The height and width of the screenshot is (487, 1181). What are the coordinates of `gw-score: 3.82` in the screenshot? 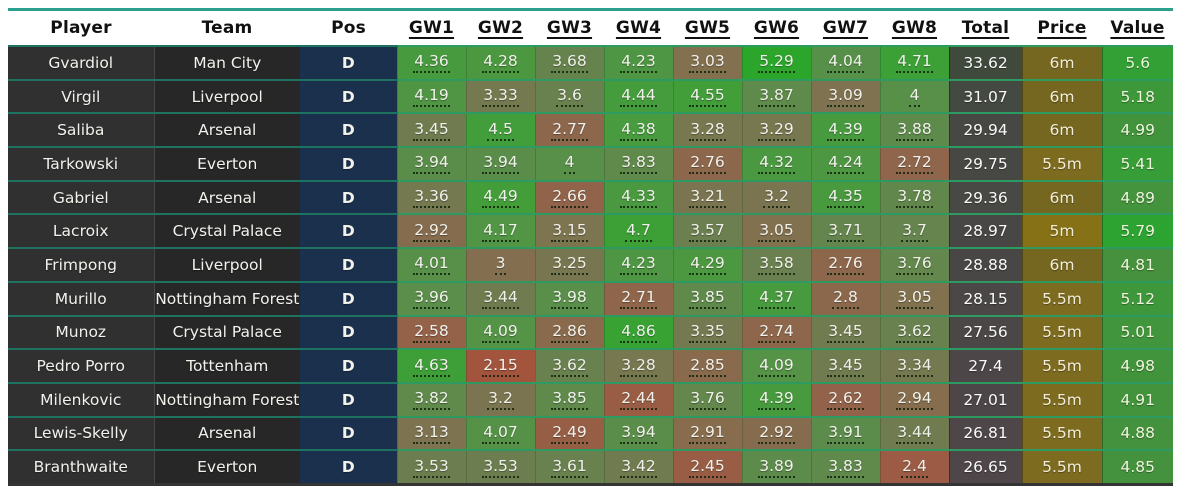 It's located at (431, 400).